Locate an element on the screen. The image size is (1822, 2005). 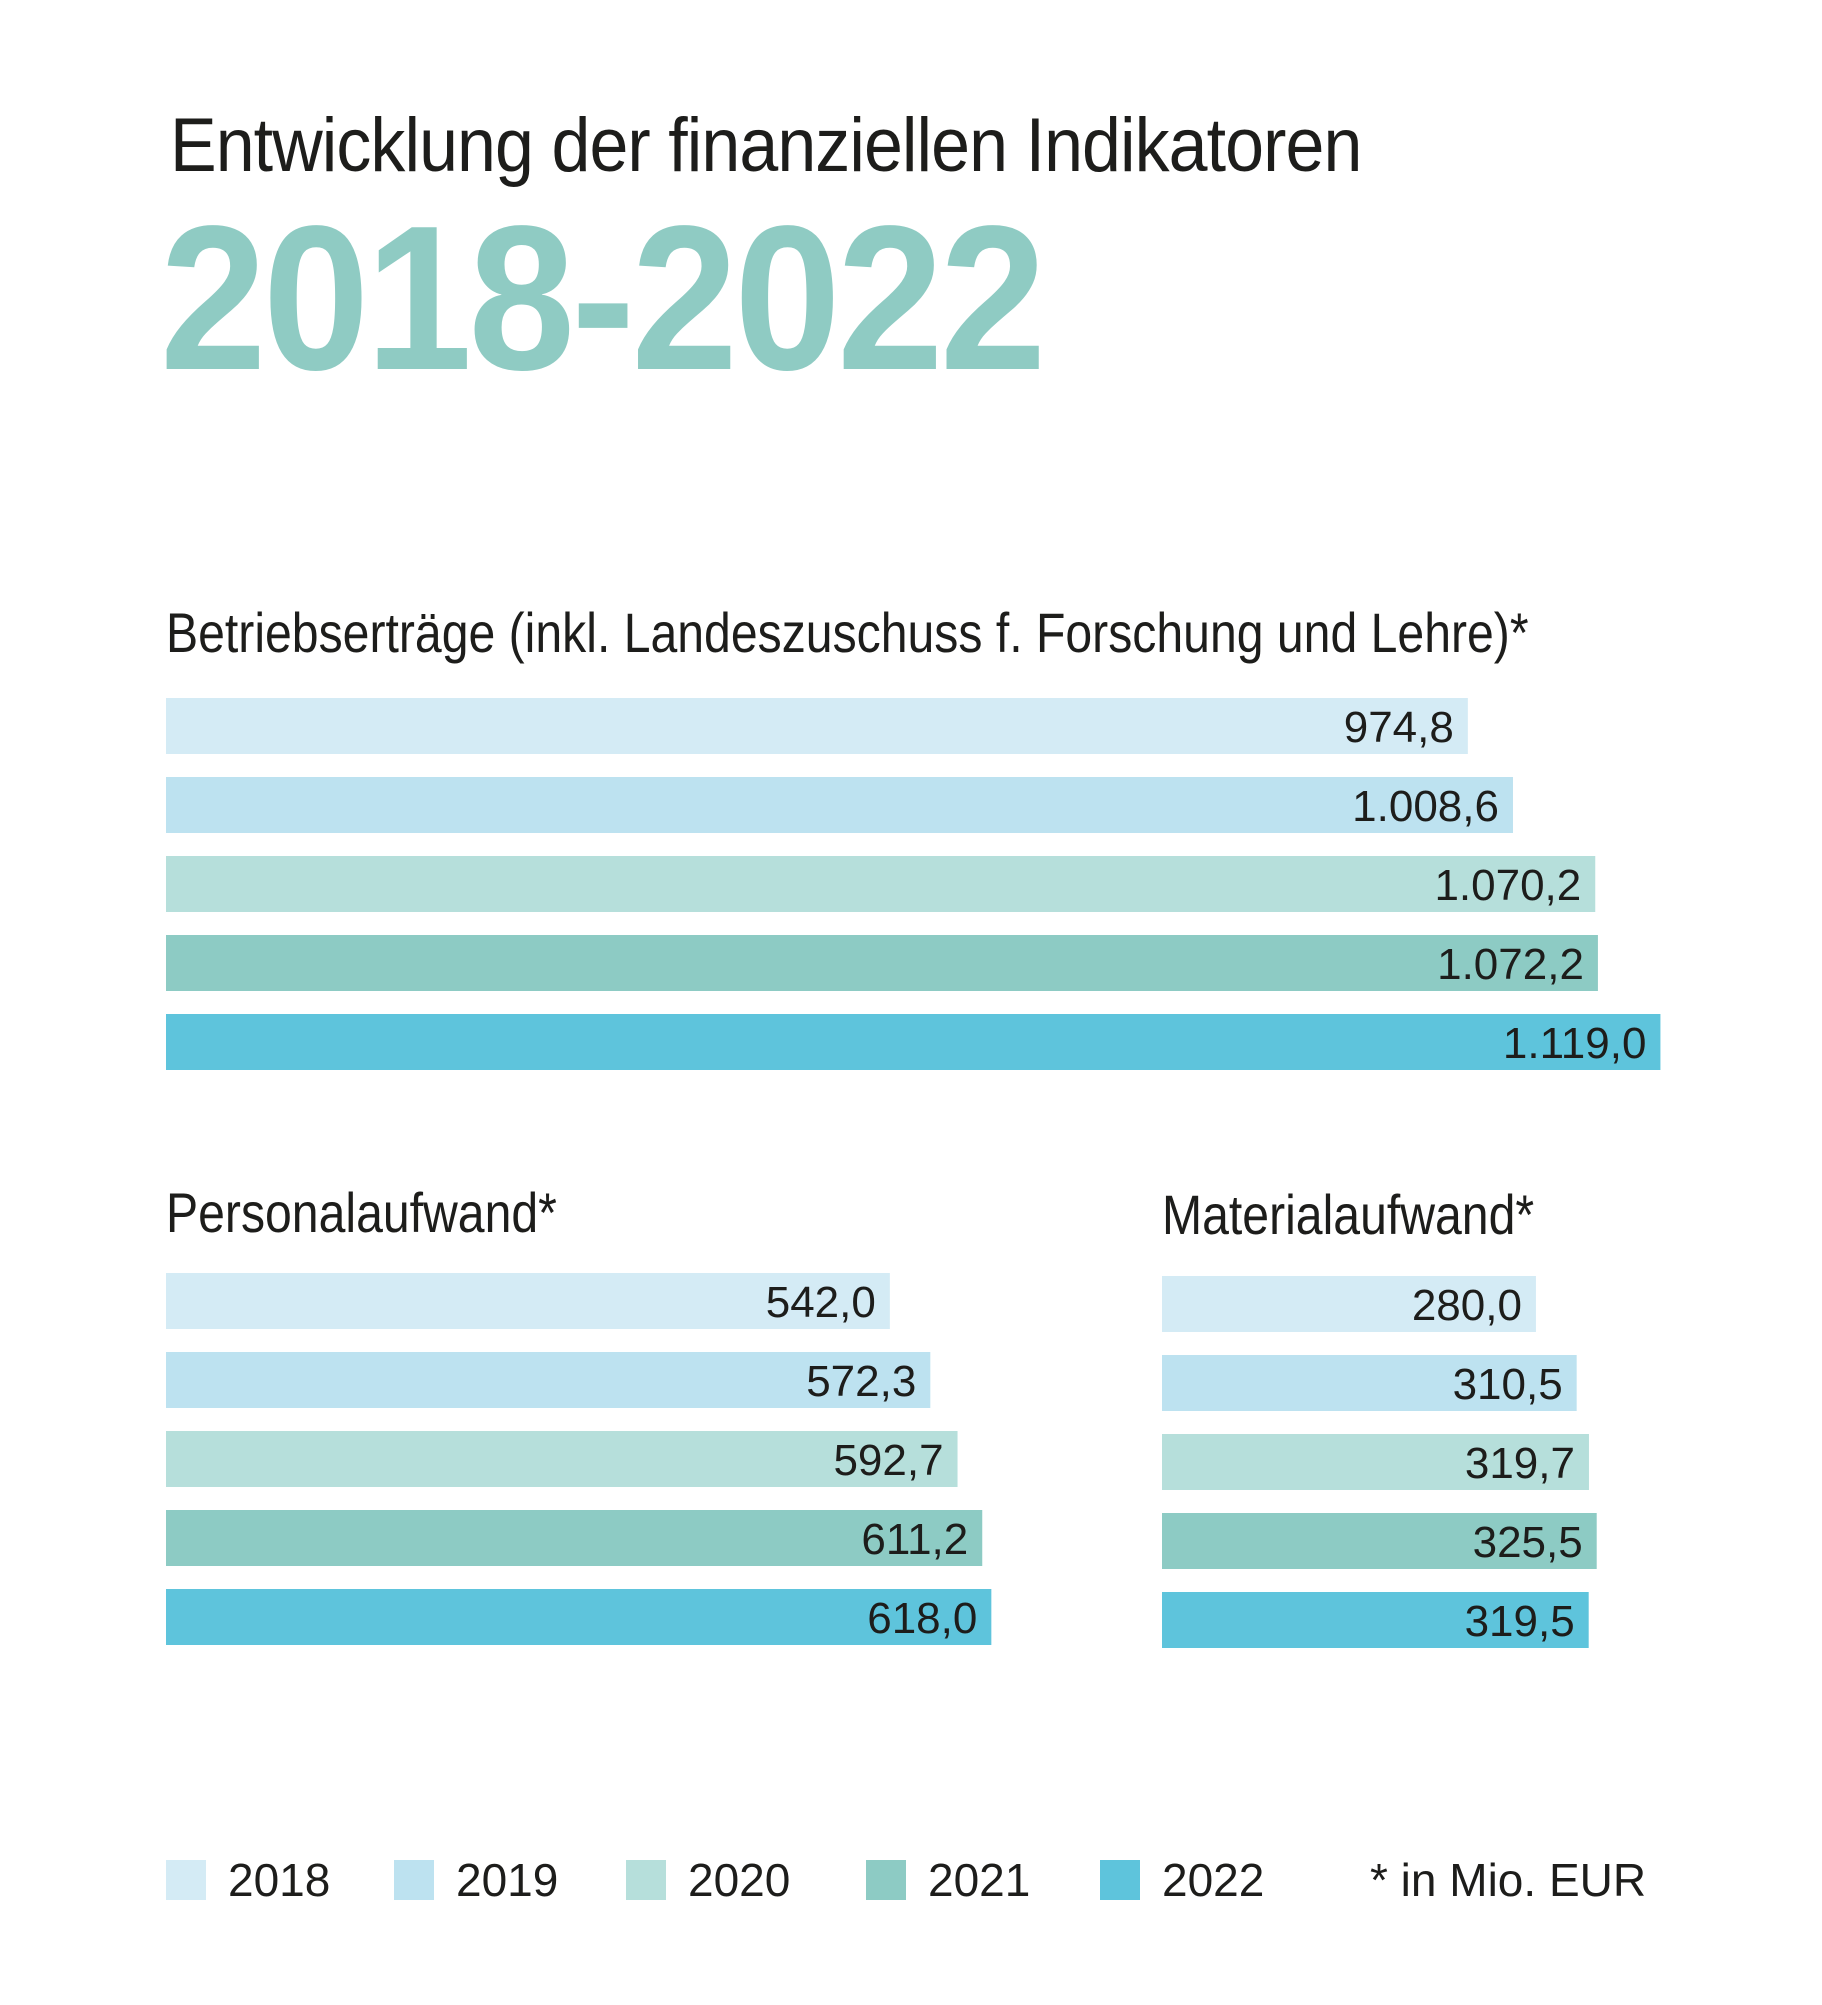
bar-betriebsertraege-2019 is located at coordinates (839, 805).